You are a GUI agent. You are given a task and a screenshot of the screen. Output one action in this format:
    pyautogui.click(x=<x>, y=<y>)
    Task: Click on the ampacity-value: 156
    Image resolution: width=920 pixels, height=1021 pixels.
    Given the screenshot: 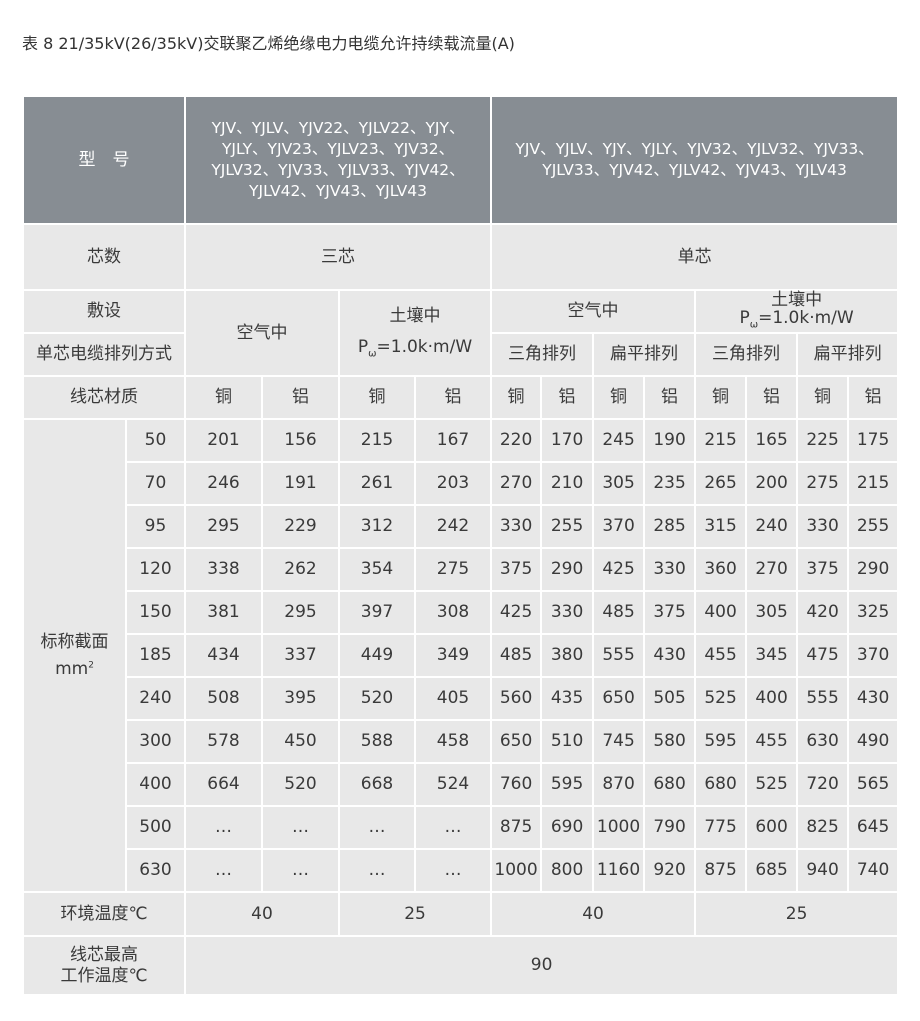 What is the action you would take?
    pyautogui.click(x=300, y=440)
    